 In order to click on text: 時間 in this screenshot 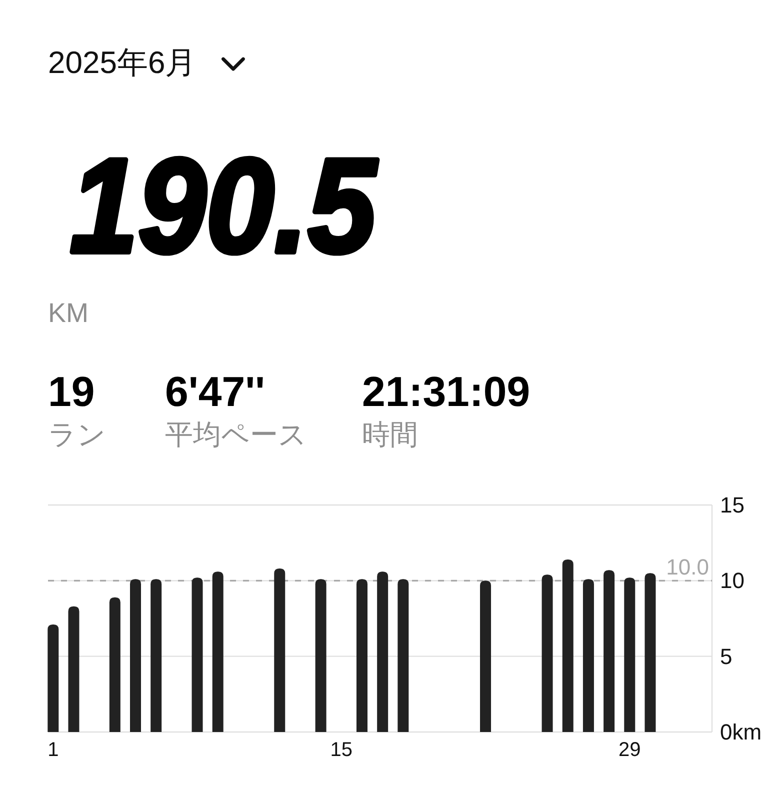, I will do `click(390, 434)`.